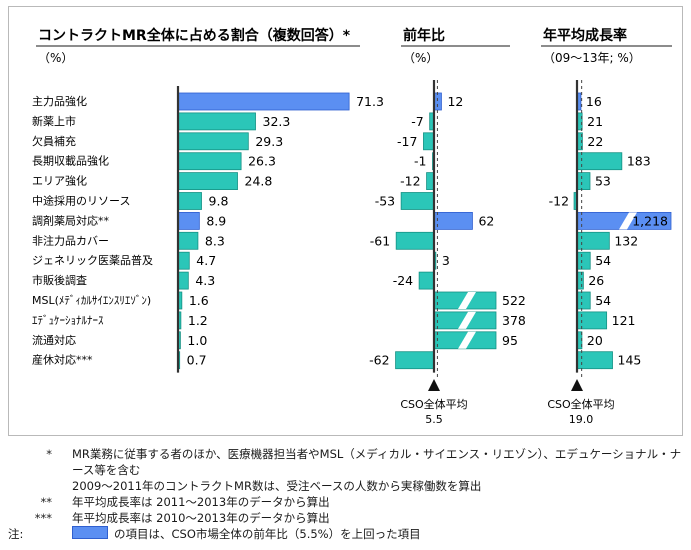  I want to click on footnote-4-mark: ***, so click(43, 518).